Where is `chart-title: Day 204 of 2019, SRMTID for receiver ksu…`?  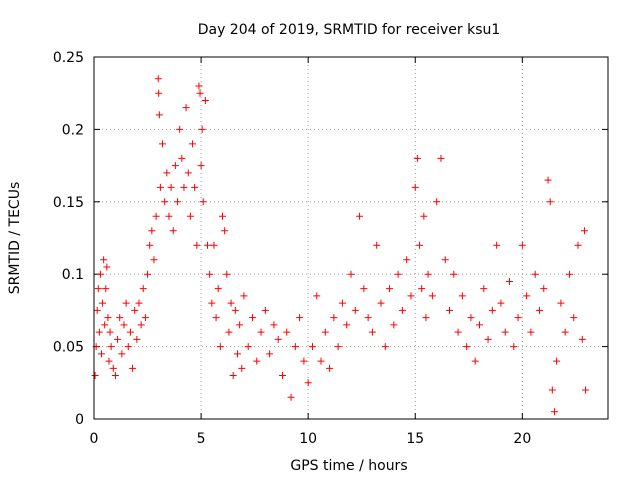 chart-title: Day 204 of 2019, SRMTID for receiver ksu… is located at coordinates (349, 30).